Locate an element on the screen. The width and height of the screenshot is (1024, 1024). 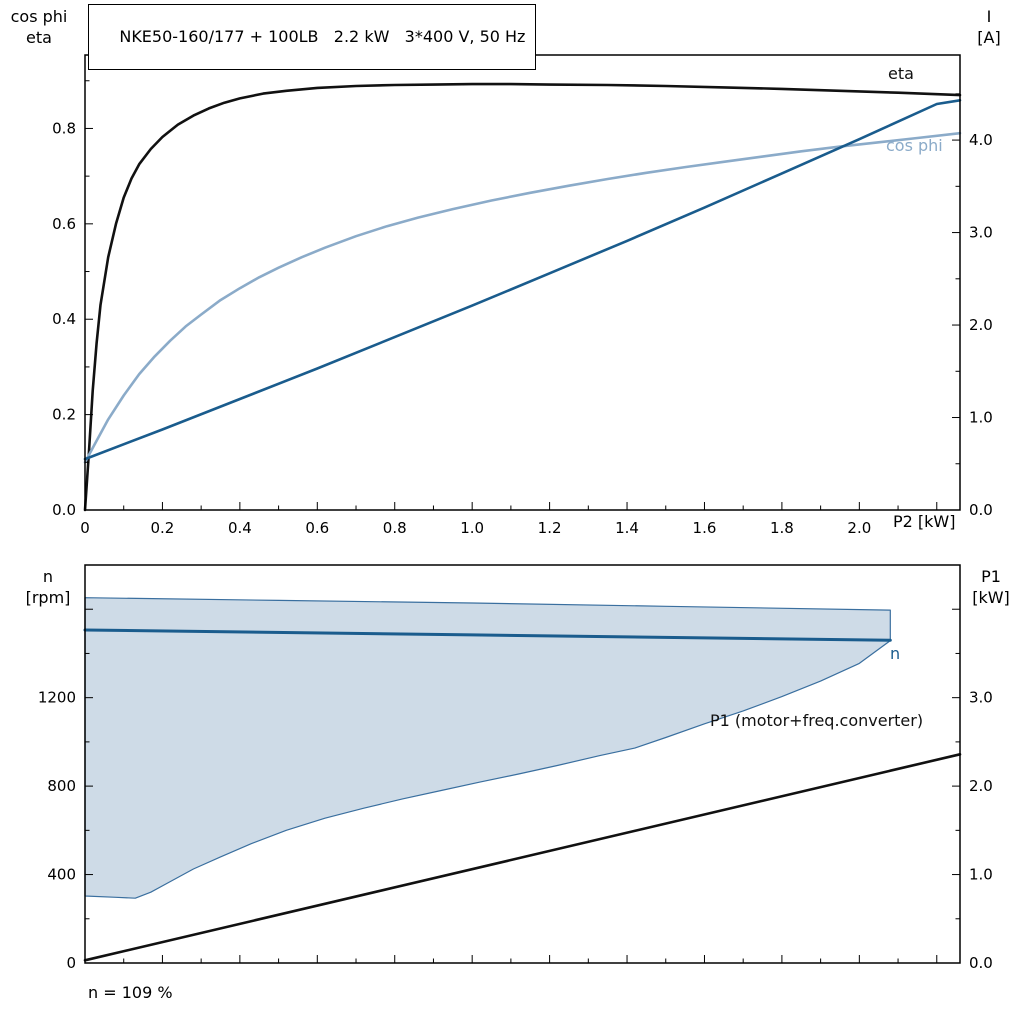
n-curve is located at coordinates (487, 635).